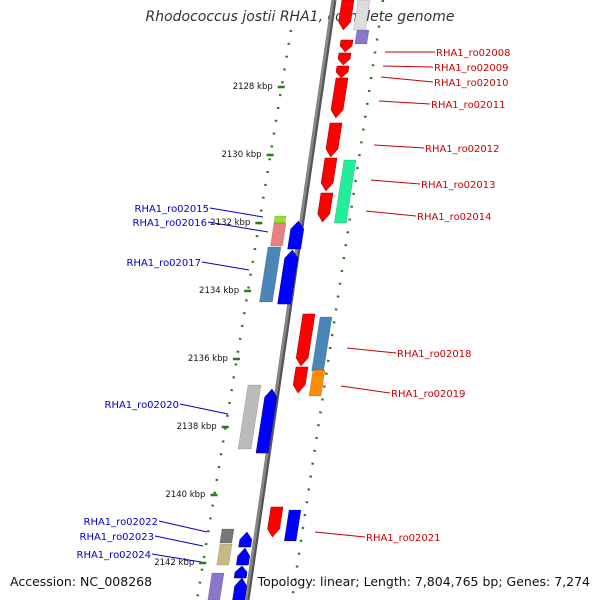 The height and width of the screenshot is (600, 600). Describe the element at coordinates (219, 291) in the screenshot. I see `tick-label: 2134 kbp` at that location.